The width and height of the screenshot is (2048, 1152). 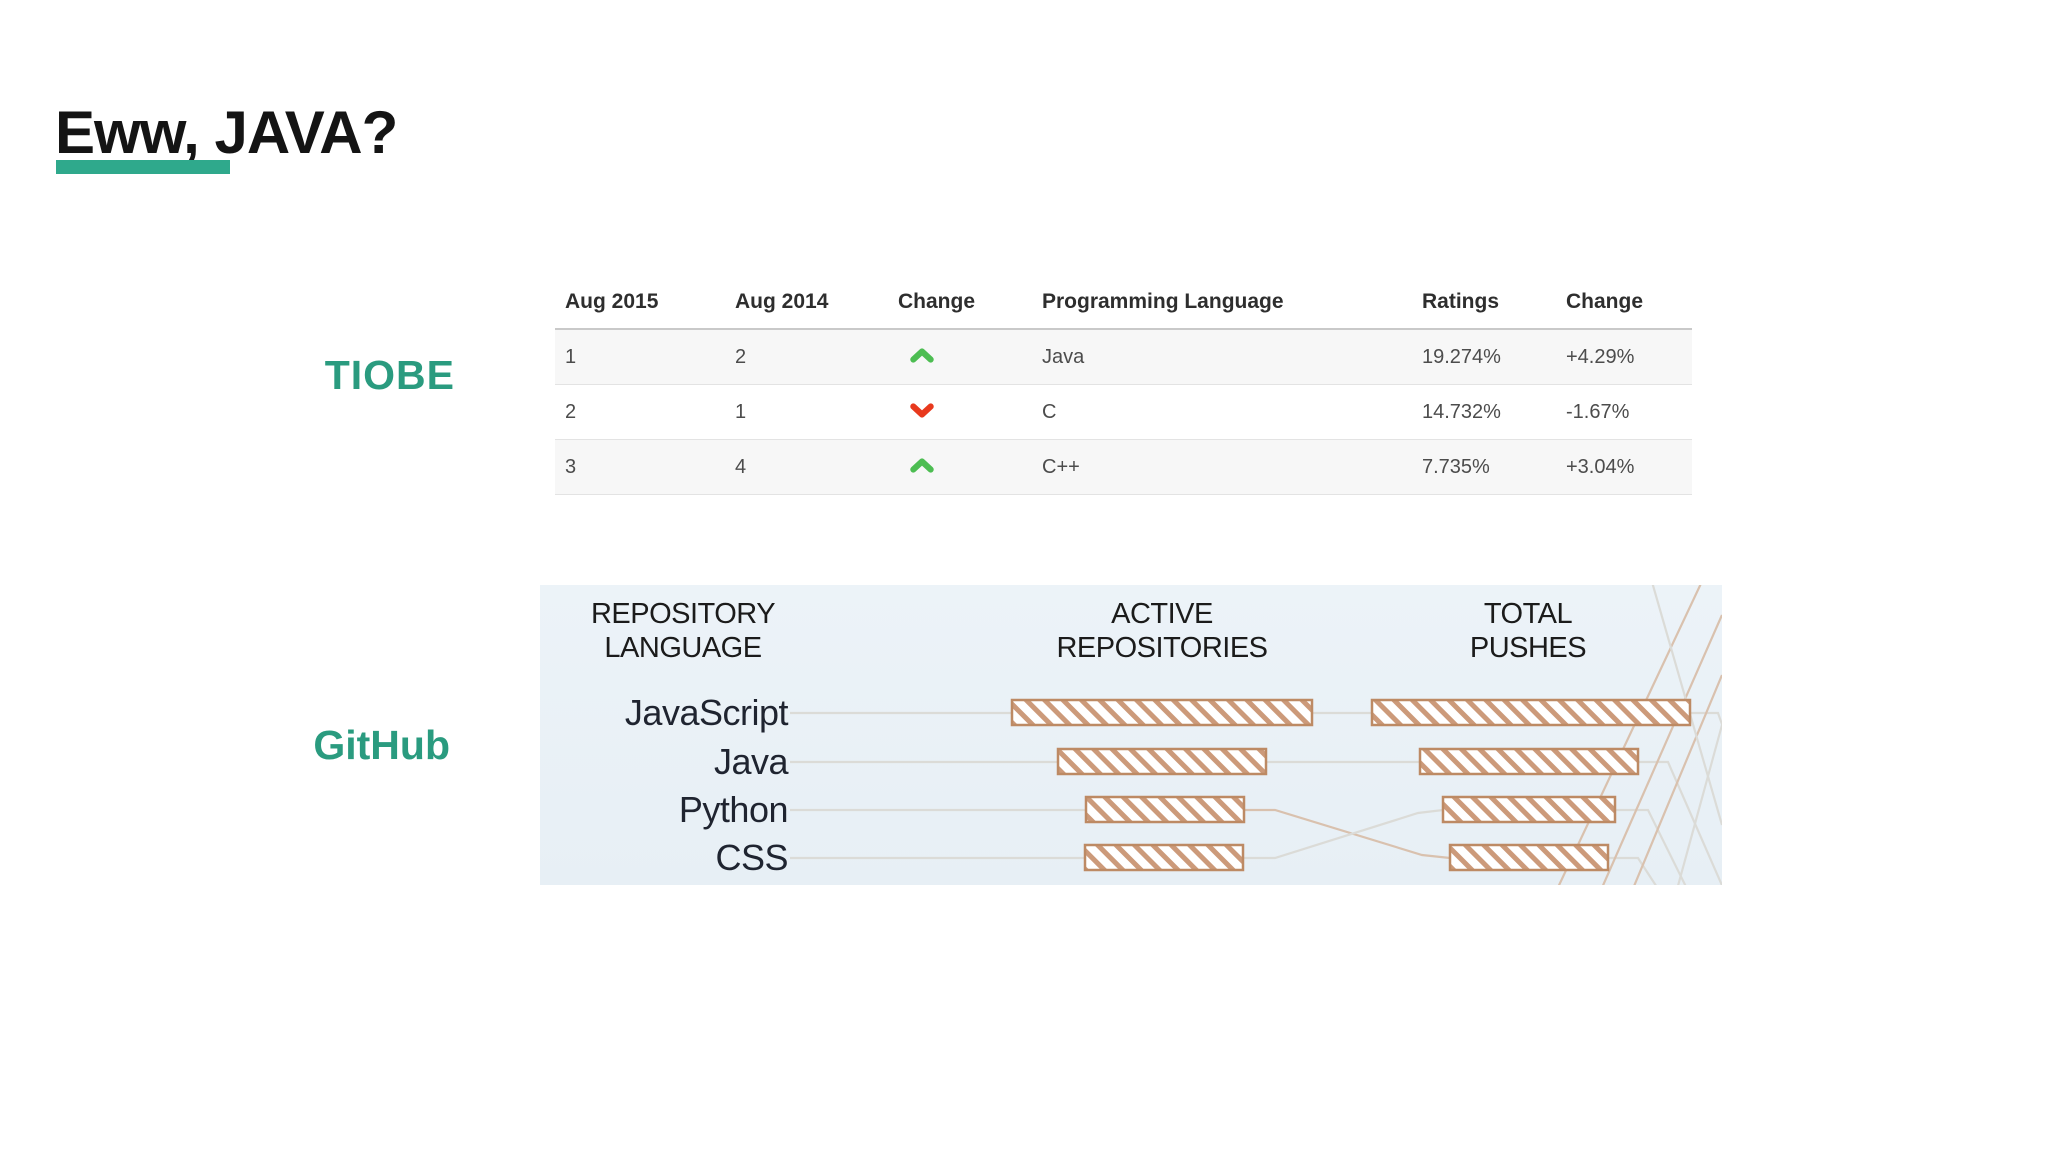 I want to click on header-line: TOTAL, so click(x=1528, y=614).